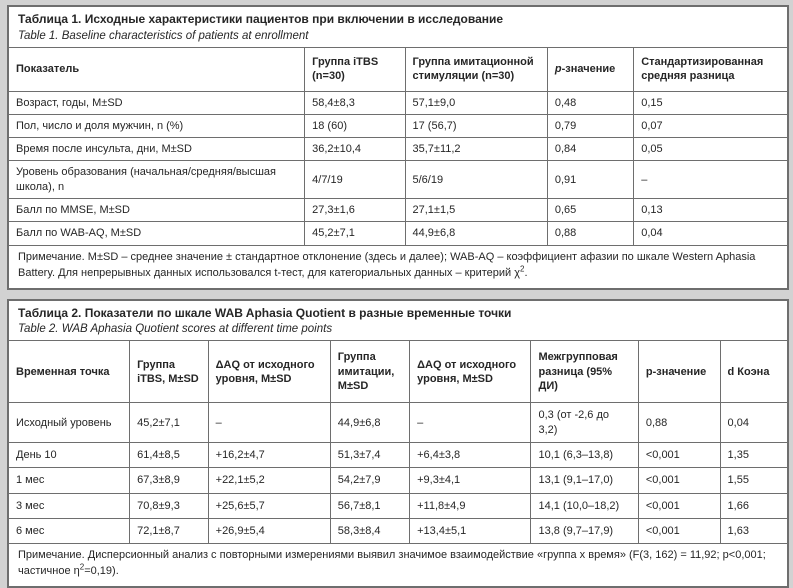  Describe the element at coordinates (70, 505) in the screenshot. I see `table-cell: 3 мес` at that location.